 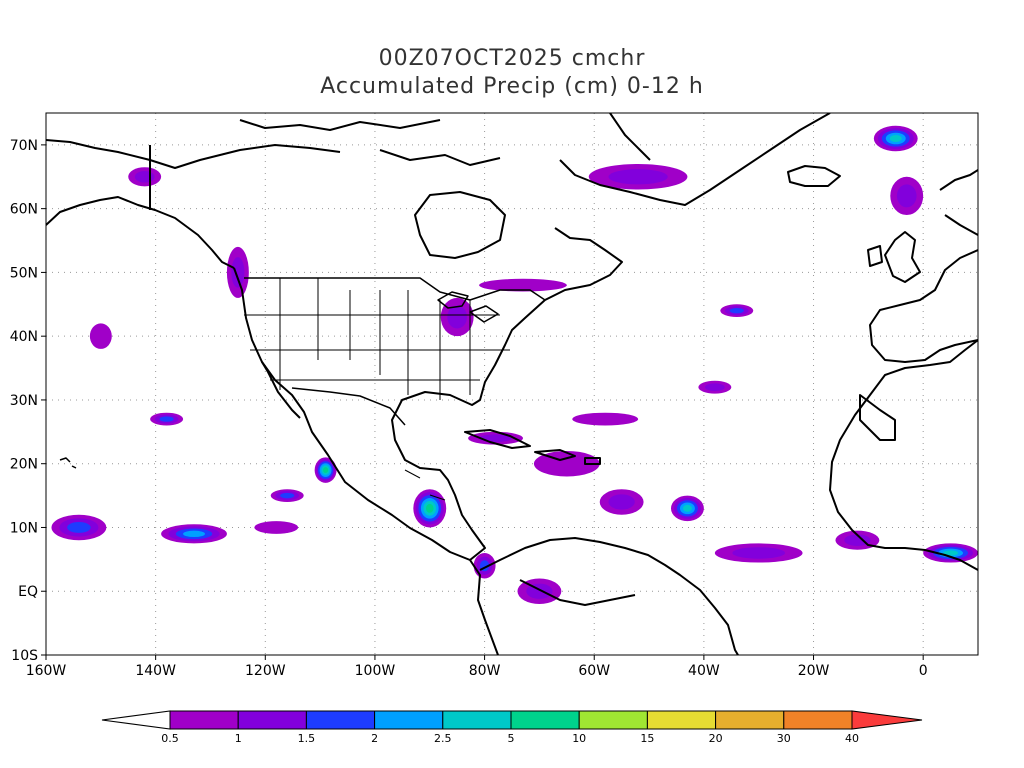 I want to click on colorbar-label: 5, so click(x=511, y=738).